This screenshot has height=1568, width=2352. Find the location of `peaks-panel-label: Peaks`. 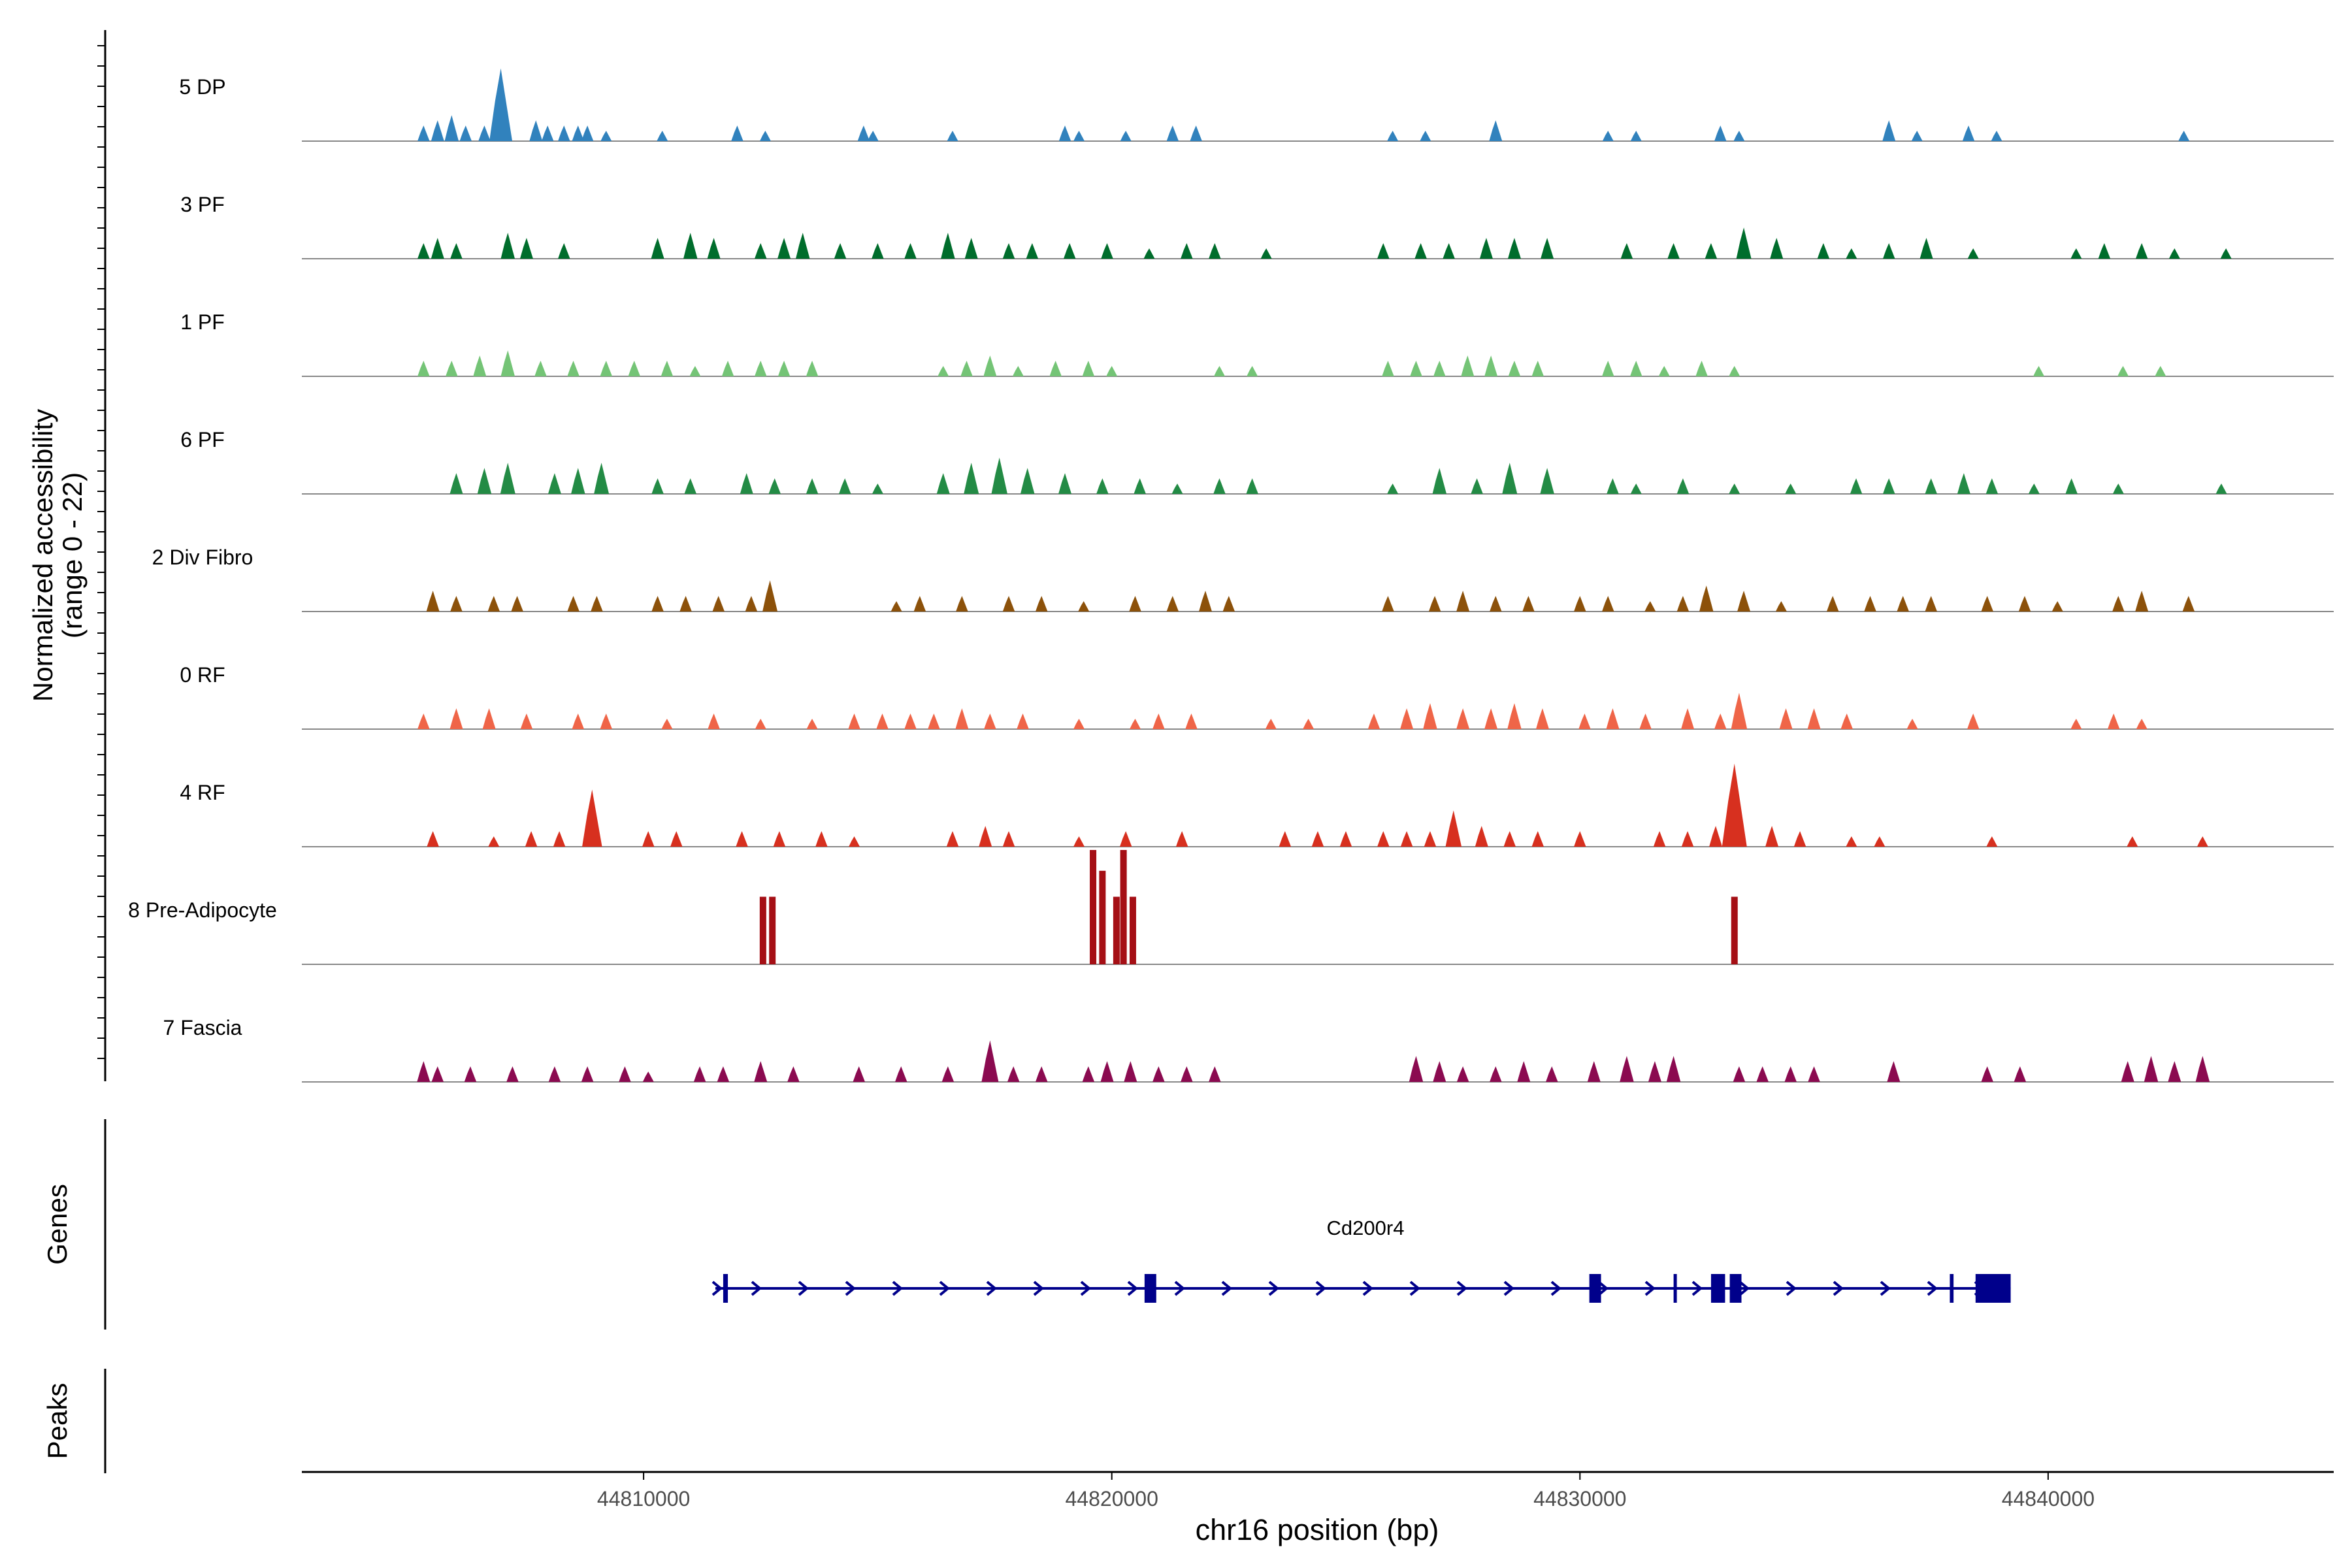

peaks-panel-label: Peaks is located at coordinates (57, 1421).